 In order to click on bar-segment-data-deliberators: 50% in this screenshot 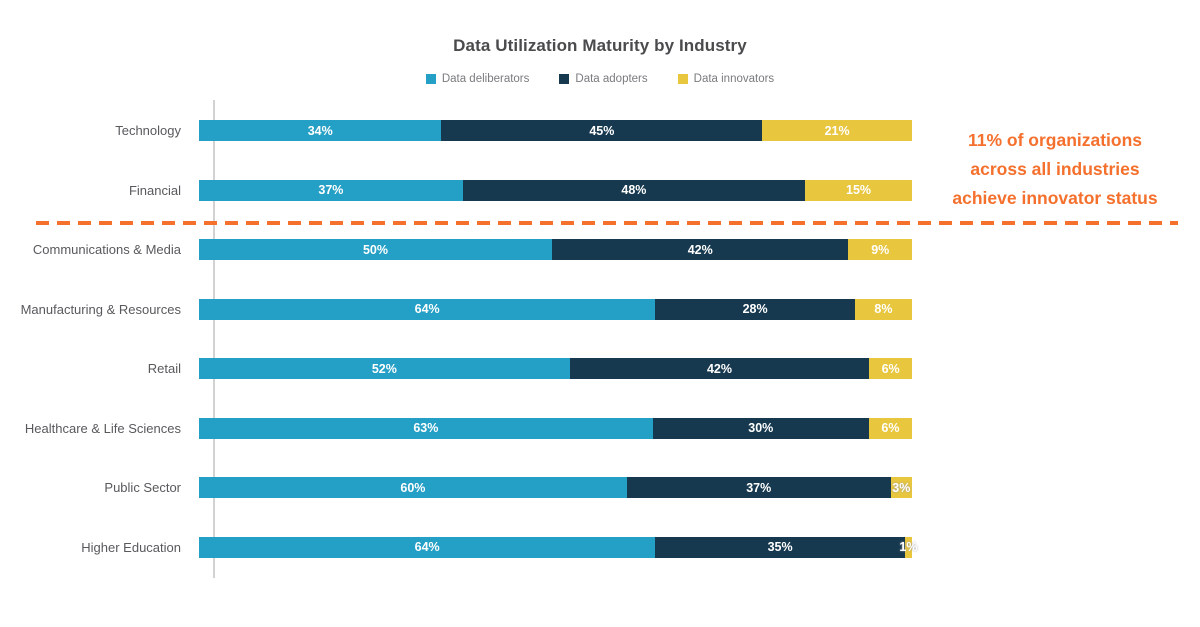, I will do `click(375, 250)`.